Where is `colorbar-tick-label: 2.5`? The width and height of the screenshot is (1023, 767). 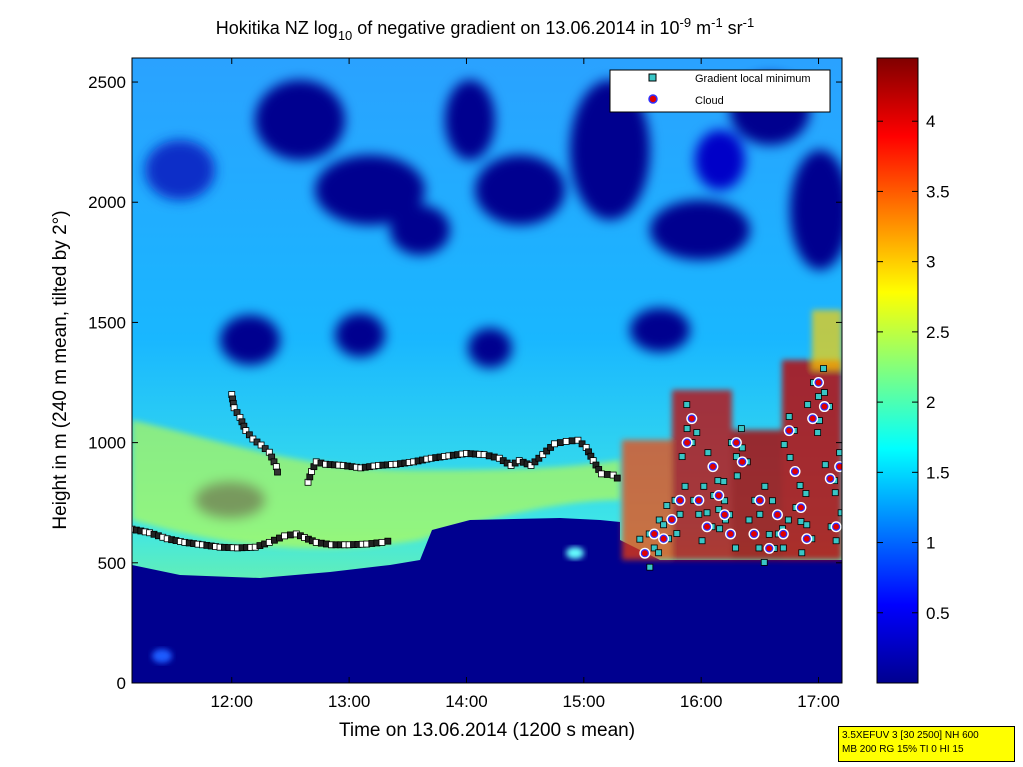
colorbar-tick-label: 2.5 is located at coordinates (938, 332).